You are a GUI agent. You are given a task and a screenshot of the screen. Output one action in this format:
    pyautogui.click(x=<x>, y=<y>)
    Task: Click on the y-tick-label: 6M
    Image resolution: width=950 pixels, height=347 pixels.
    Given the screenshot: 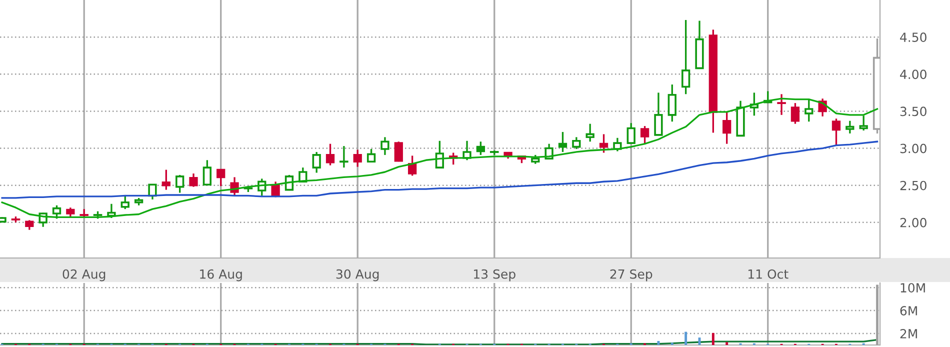 What is the action you would take?
    pyautogui.click(x=908, y=311)
    